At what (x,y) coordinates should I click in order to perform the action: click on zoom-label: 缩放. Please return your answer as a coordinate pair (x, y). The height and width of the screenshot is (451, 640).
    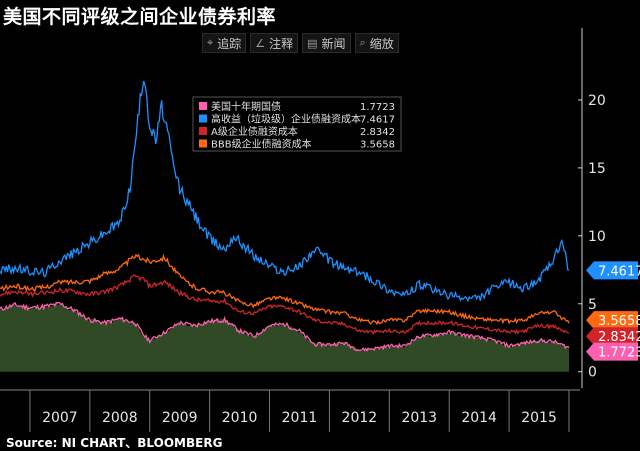
    Looking at the image, I should click on (381, 43).